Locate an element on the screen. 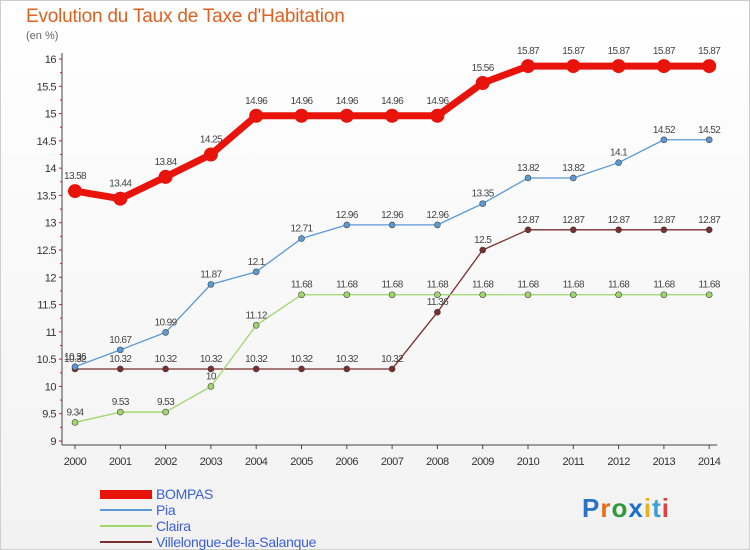 This screenshot has height=550, width=750. data-label-claira: 11.12 is located at coordinates (257, 315).